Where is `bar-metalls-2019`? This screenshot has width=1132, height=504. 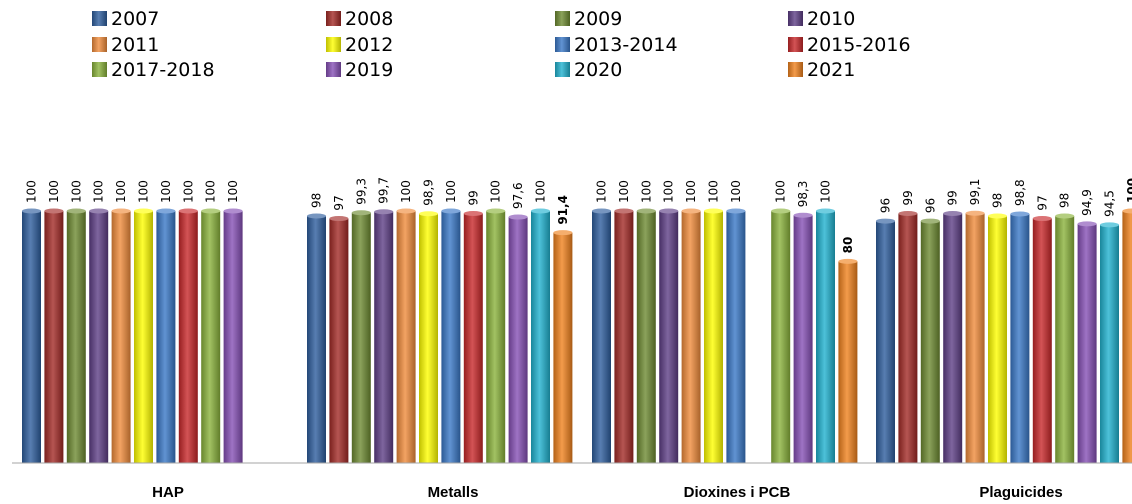
bar-metalls-2019 is located at coordinates (518, 340).